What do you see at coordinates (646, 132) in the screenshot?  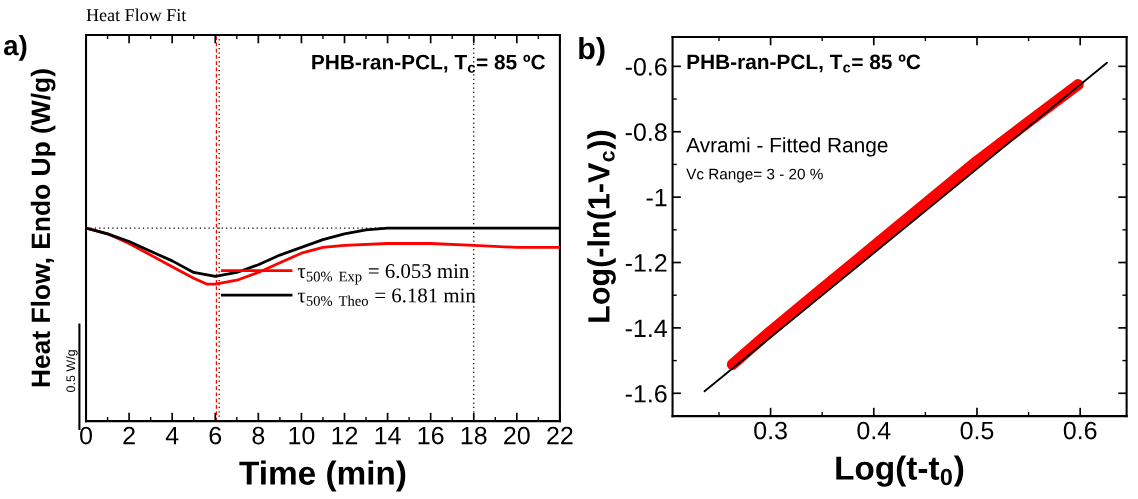 I see `y-tick-label: -0.8` at bounding box center [646, 132].